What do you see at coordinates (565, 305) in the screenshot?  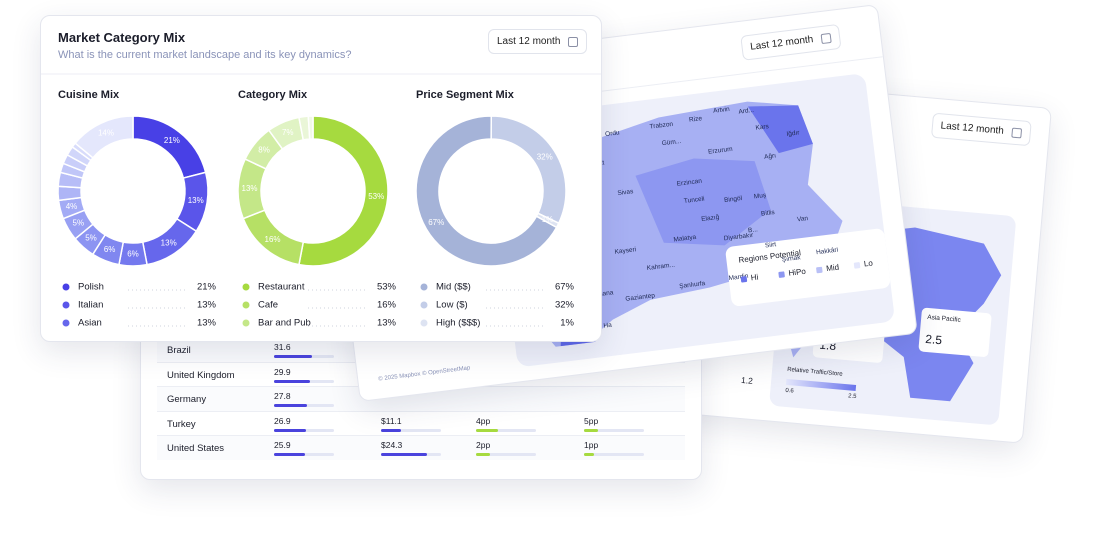 I see `legend-value: 32%` at bounding box center [565, 305].